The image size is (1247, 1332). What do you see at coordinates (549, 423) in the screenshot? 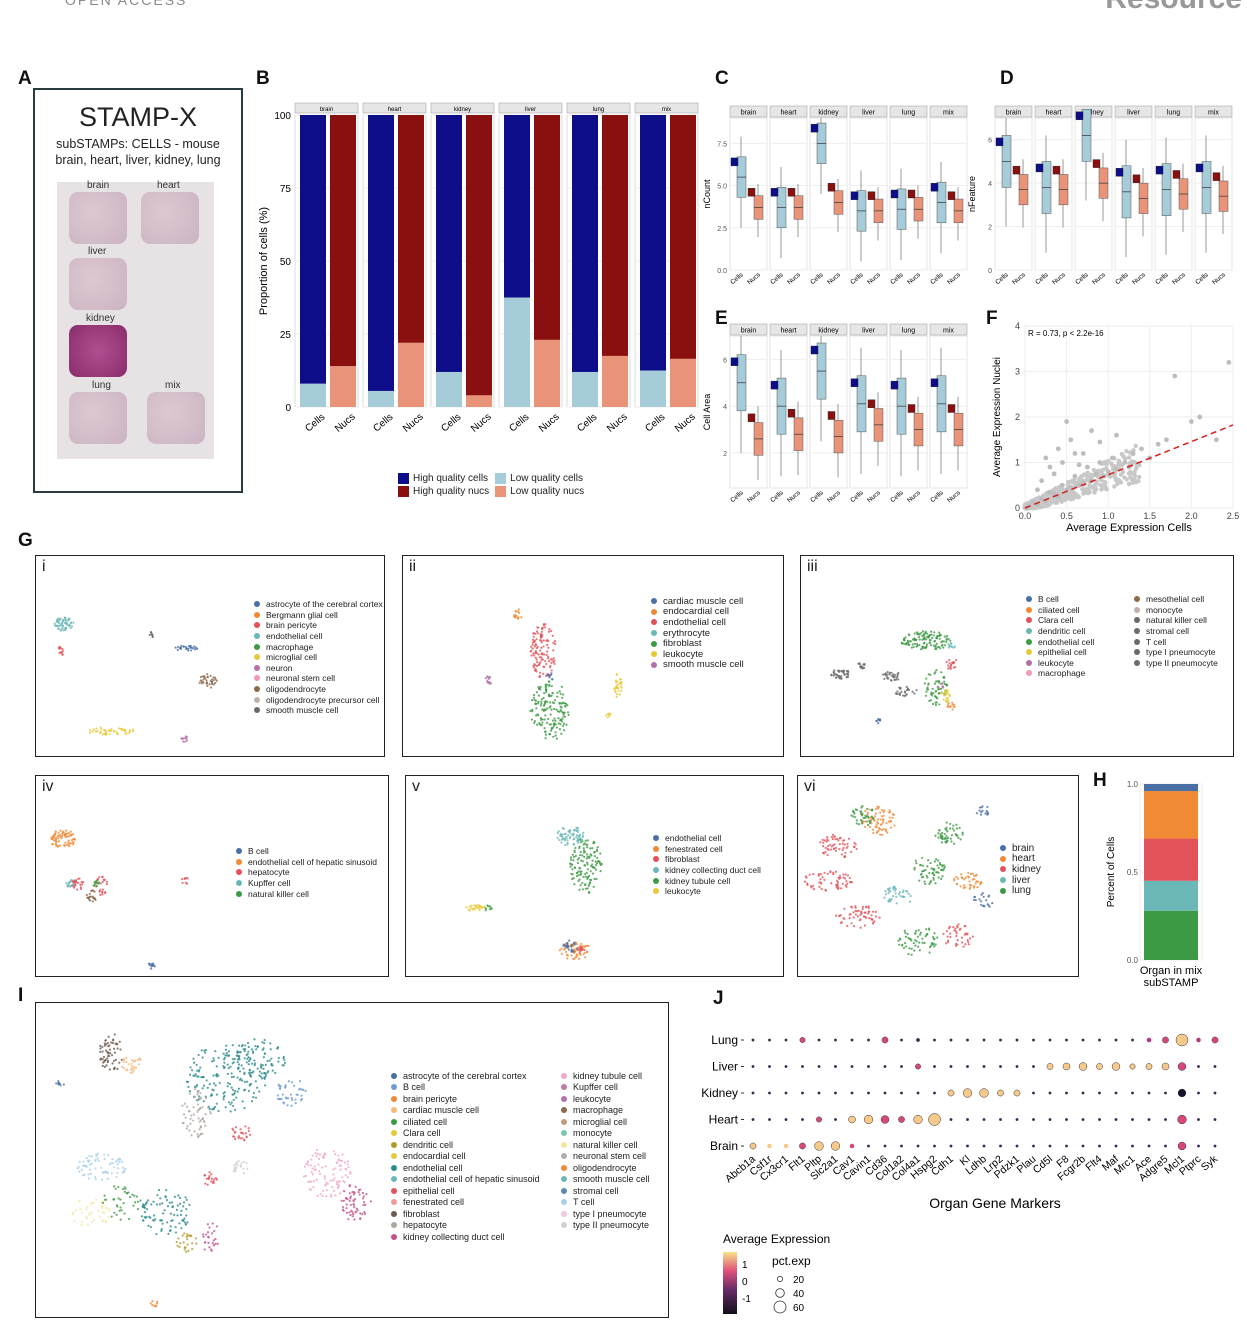
I see `x-tick-label: Nucs` at bounding box center [549, 423].